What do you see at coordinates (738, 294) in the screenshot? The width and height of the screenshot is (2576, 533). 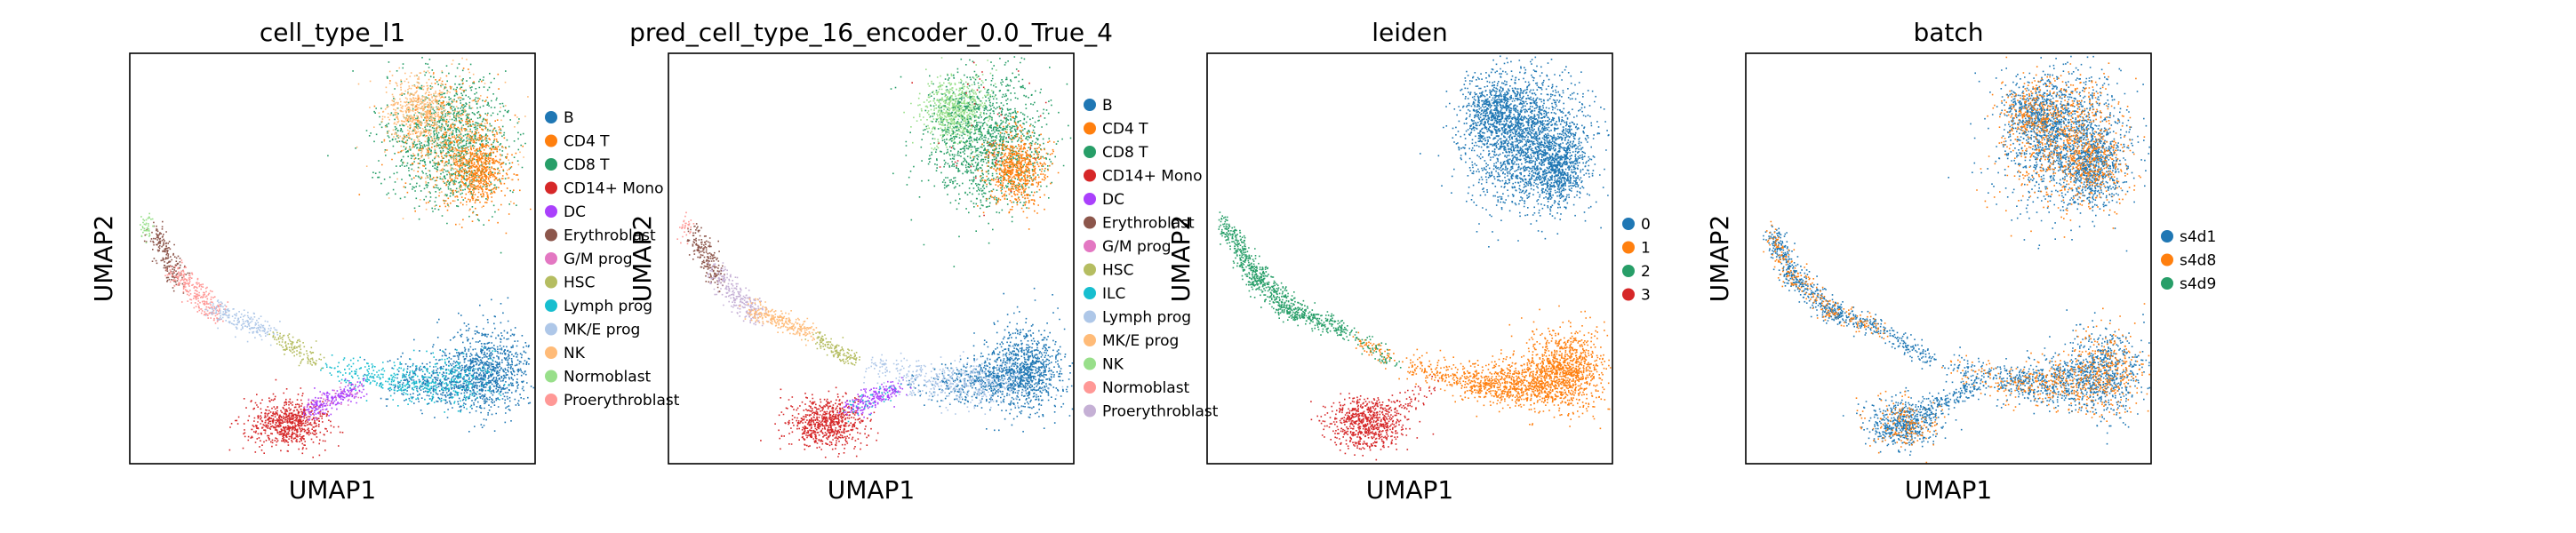 I see `point-cloud-proerythroblast` at bounding box center [738, 294].